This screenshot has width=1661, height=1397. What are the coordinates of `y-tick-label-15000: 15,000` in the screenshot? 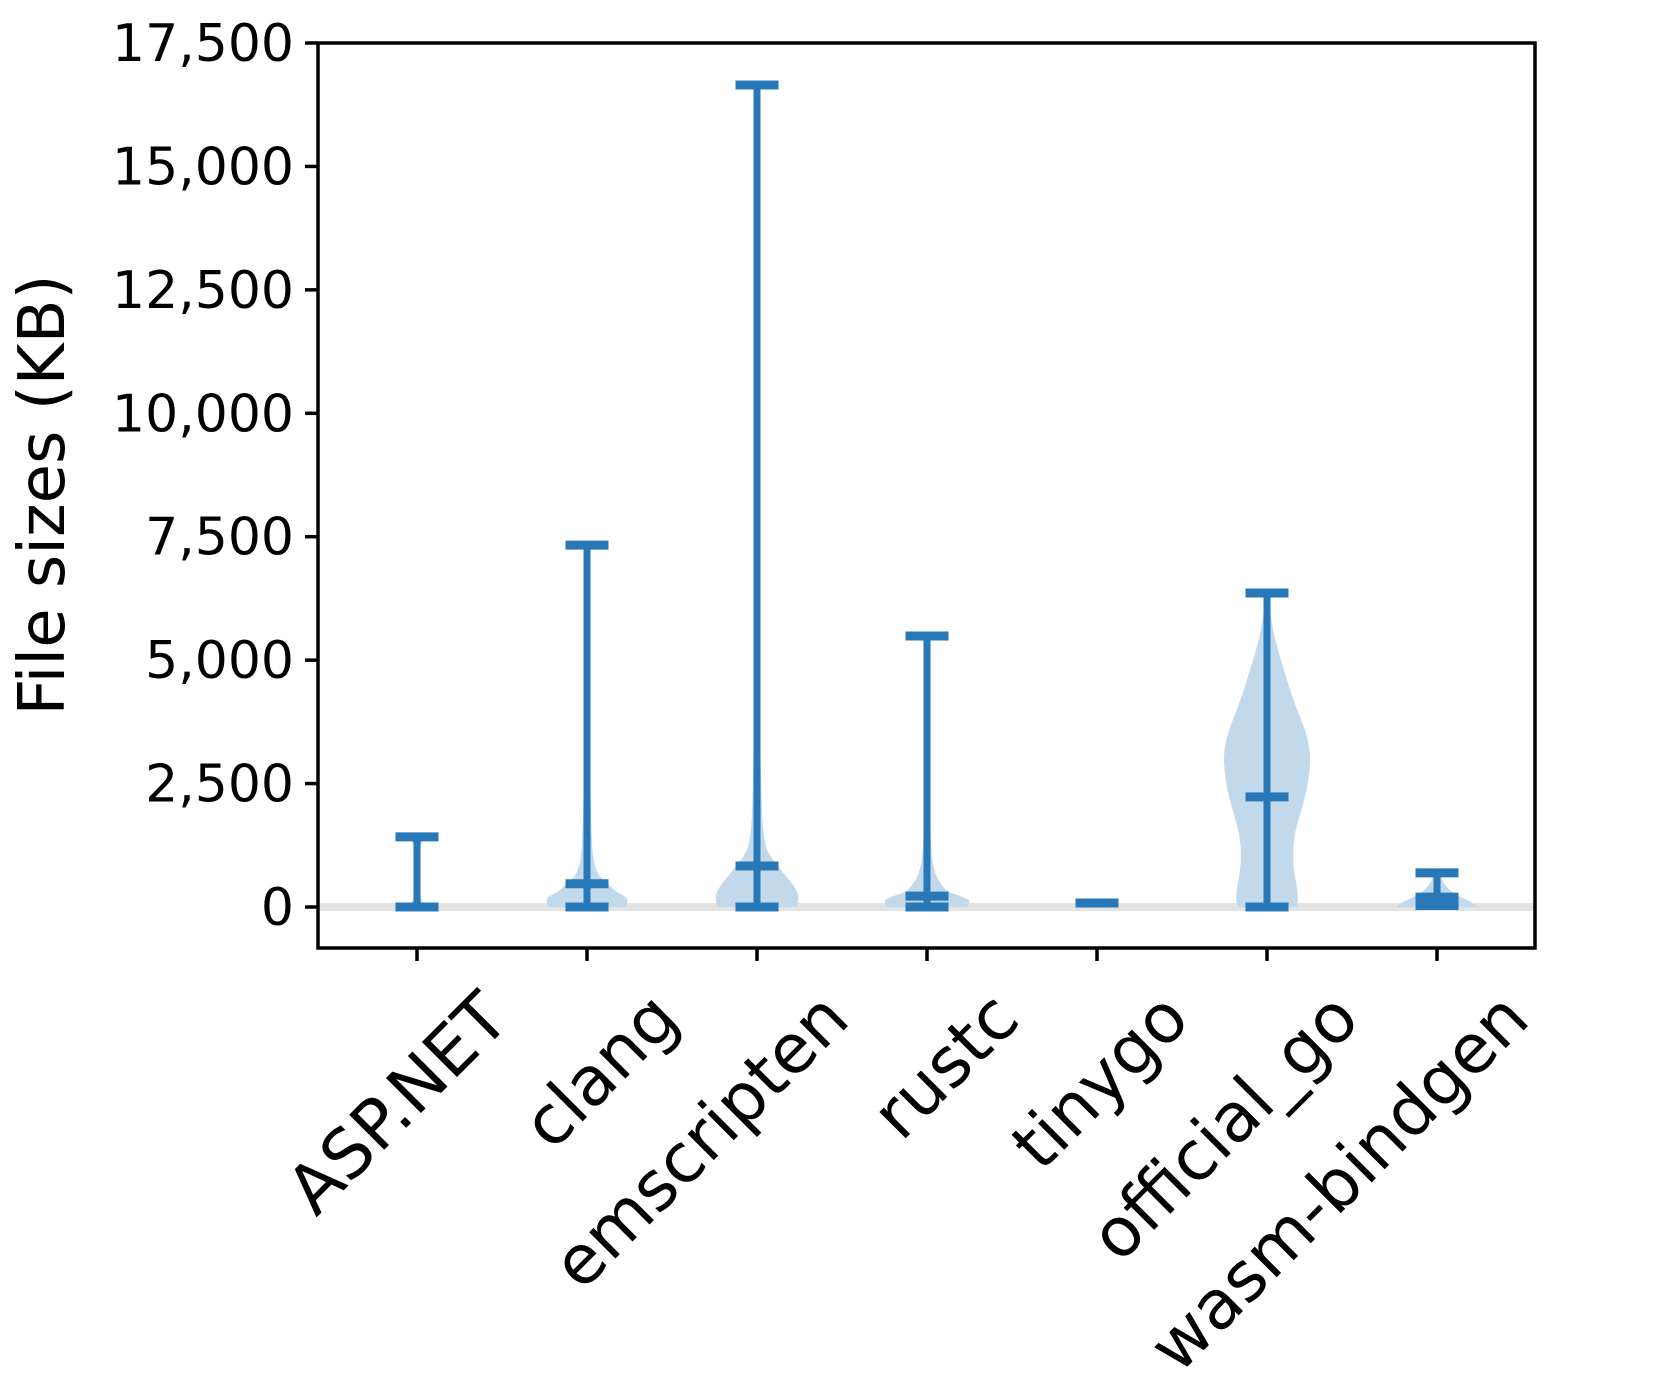 It's located at (203, 167).